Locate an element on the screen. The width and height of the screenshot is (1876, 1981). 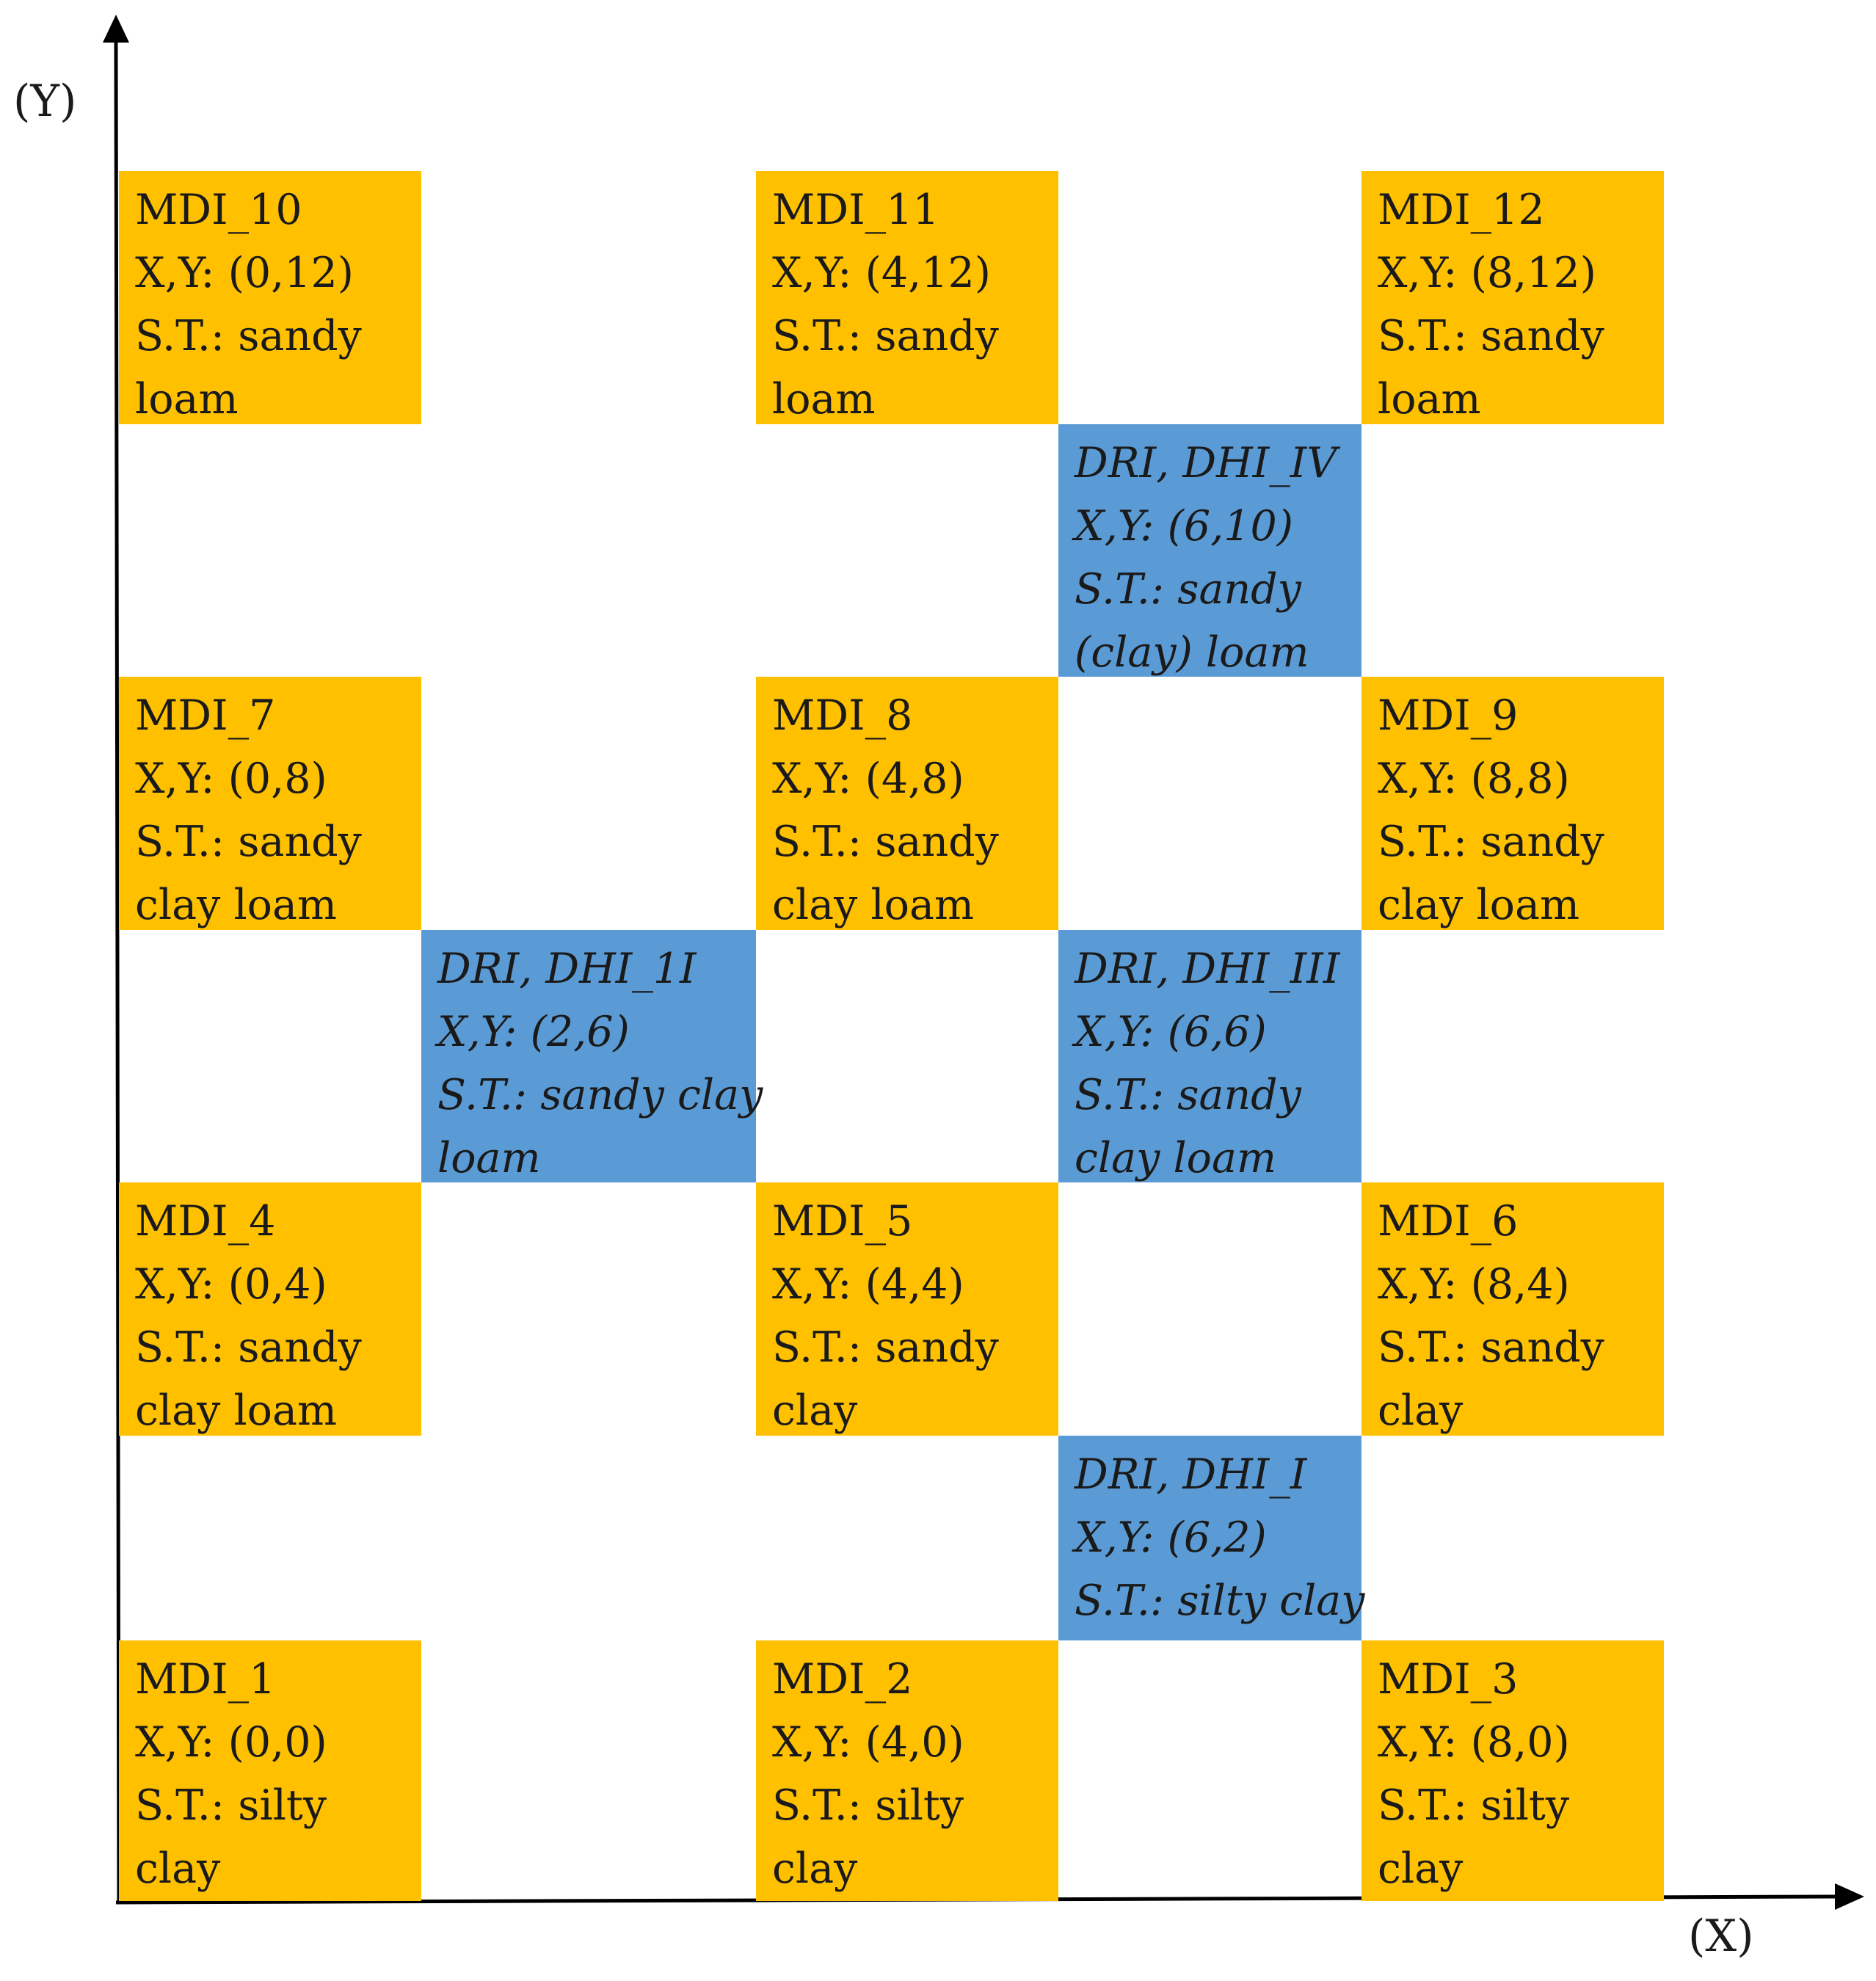
cell-coords: X,Y: (6,10) is located at coordinates (1184, 526).